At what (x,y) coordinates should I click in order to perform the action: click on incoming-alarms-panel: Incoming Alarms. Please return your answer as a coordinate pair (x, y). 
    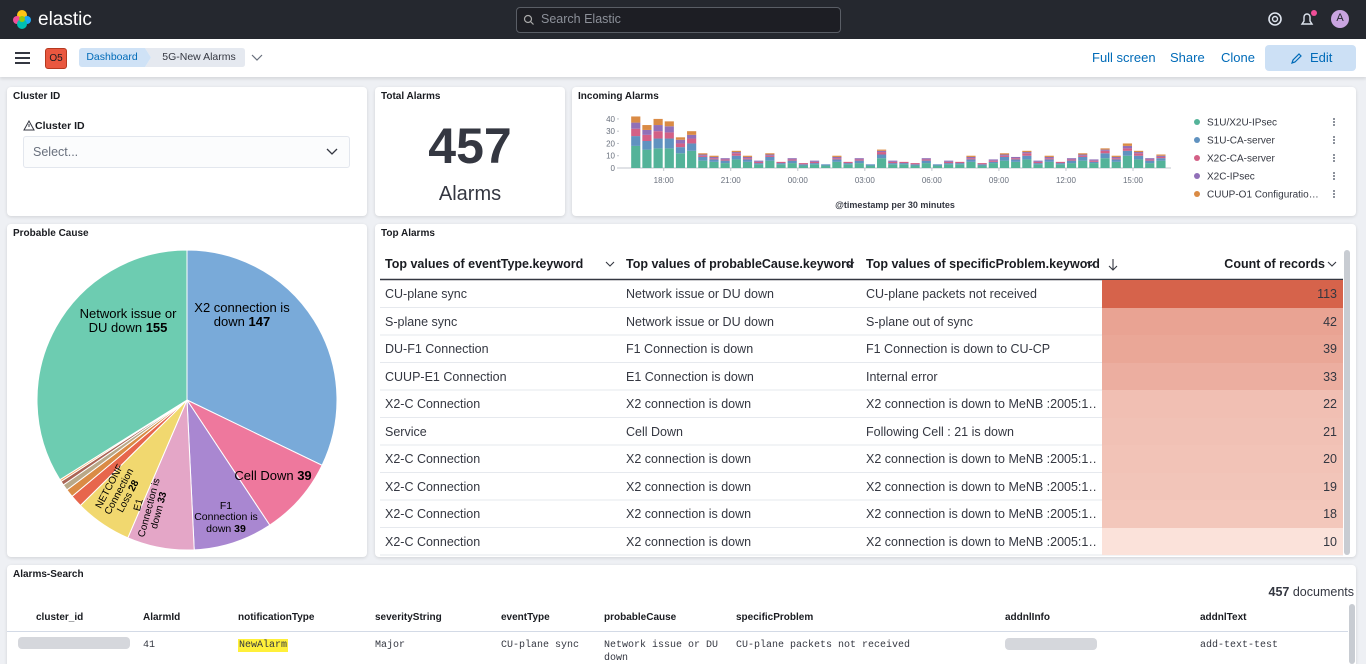
    Looking at the image, I should click on (964, 151).